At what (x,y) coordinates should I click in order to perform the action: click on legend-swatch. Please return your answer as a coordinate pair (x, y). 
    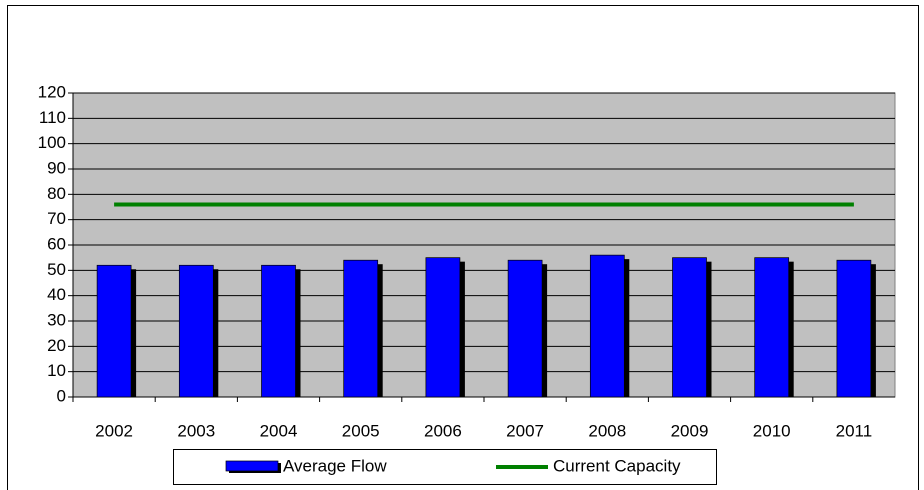
    Looking at the image, I should click on (252, 466).